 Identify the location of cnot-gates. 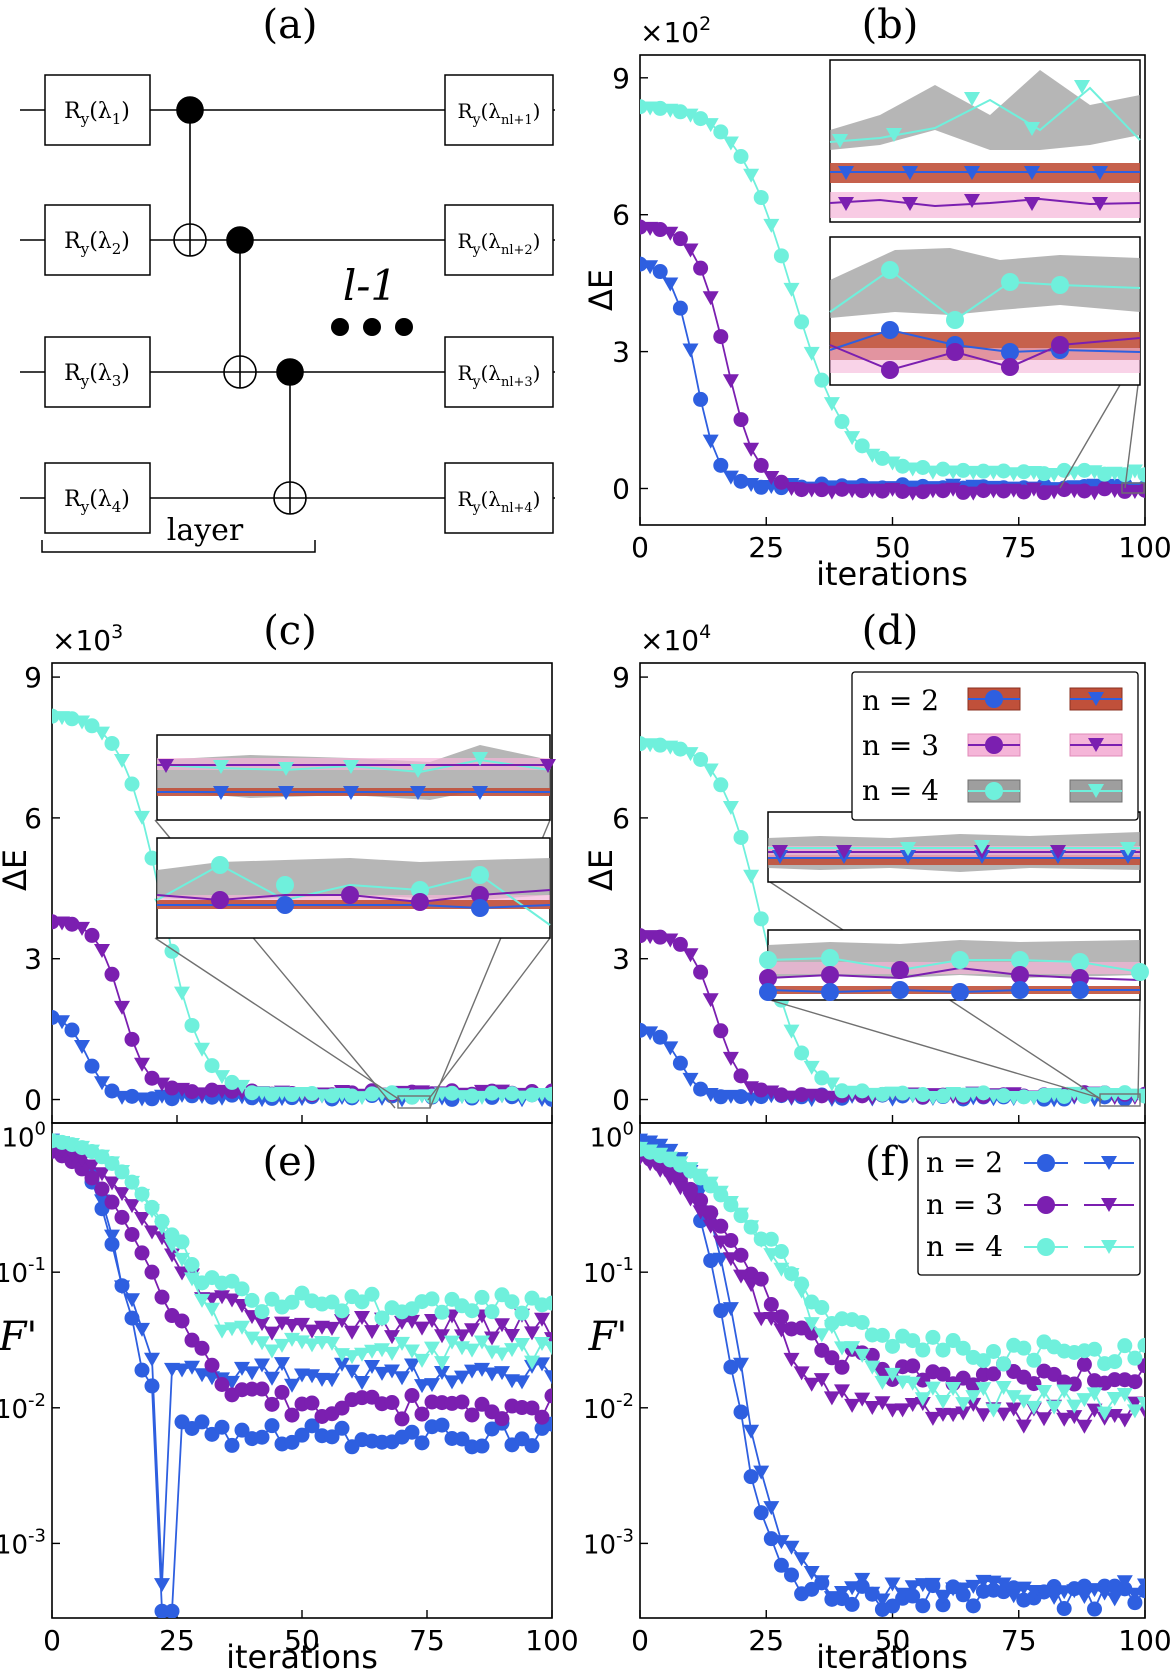
(240, 305).